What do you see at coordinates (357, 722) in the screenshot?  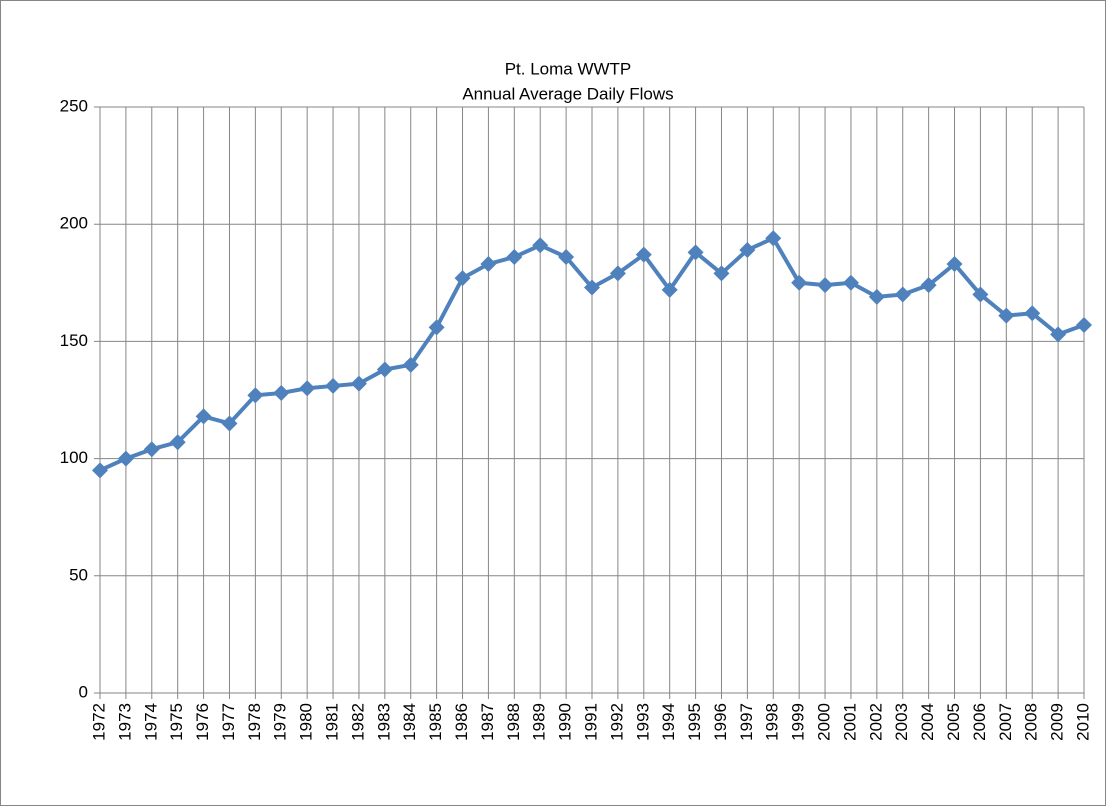 I see `x-tick-label: 1982` at bounding box center [357, 722].